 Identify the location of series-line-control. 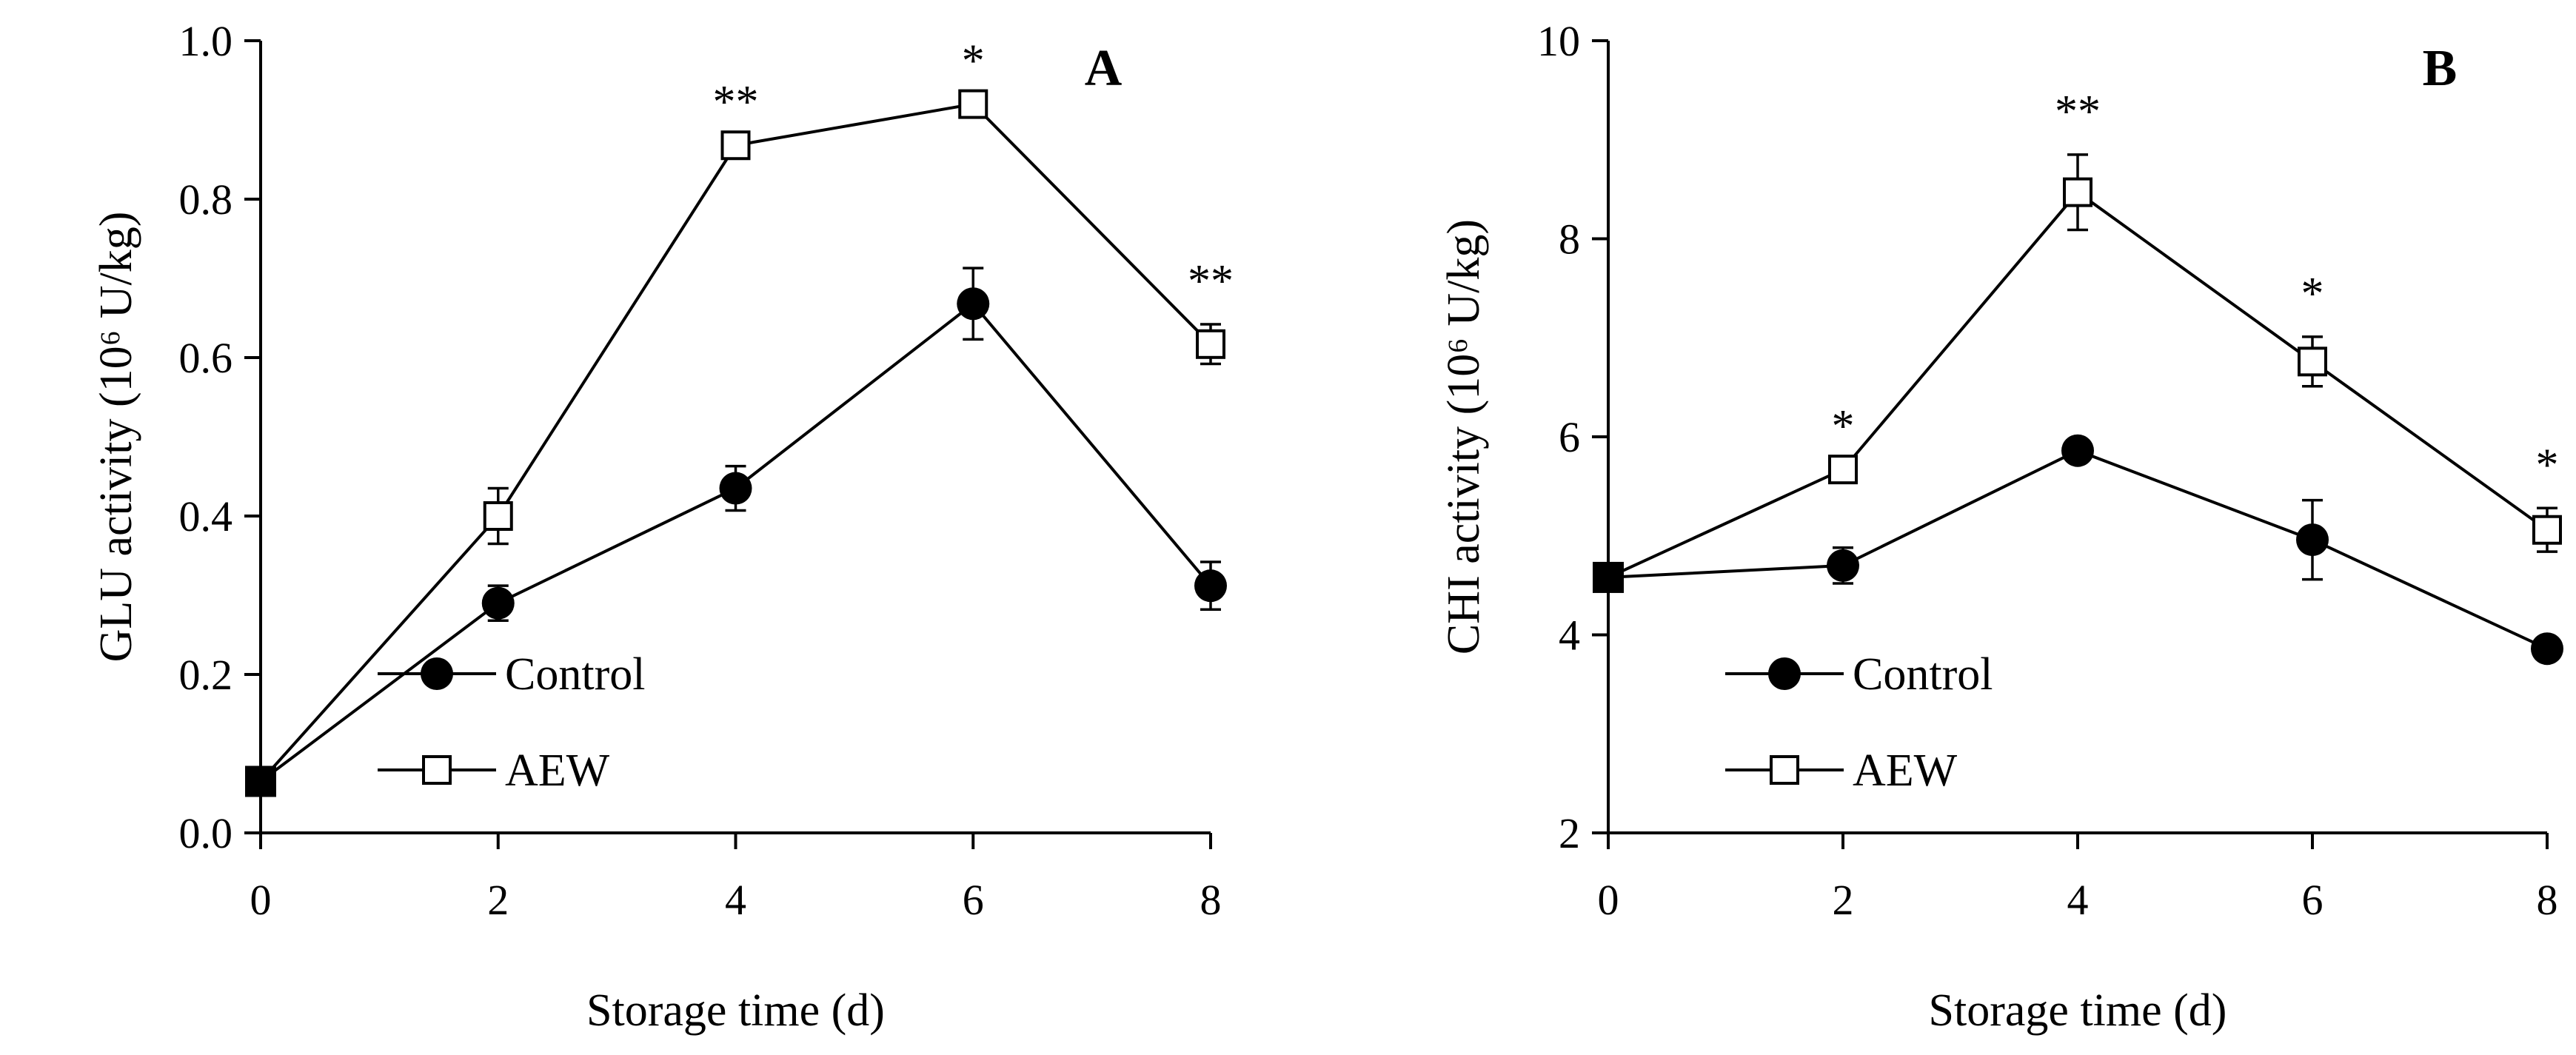
(2078, 550).